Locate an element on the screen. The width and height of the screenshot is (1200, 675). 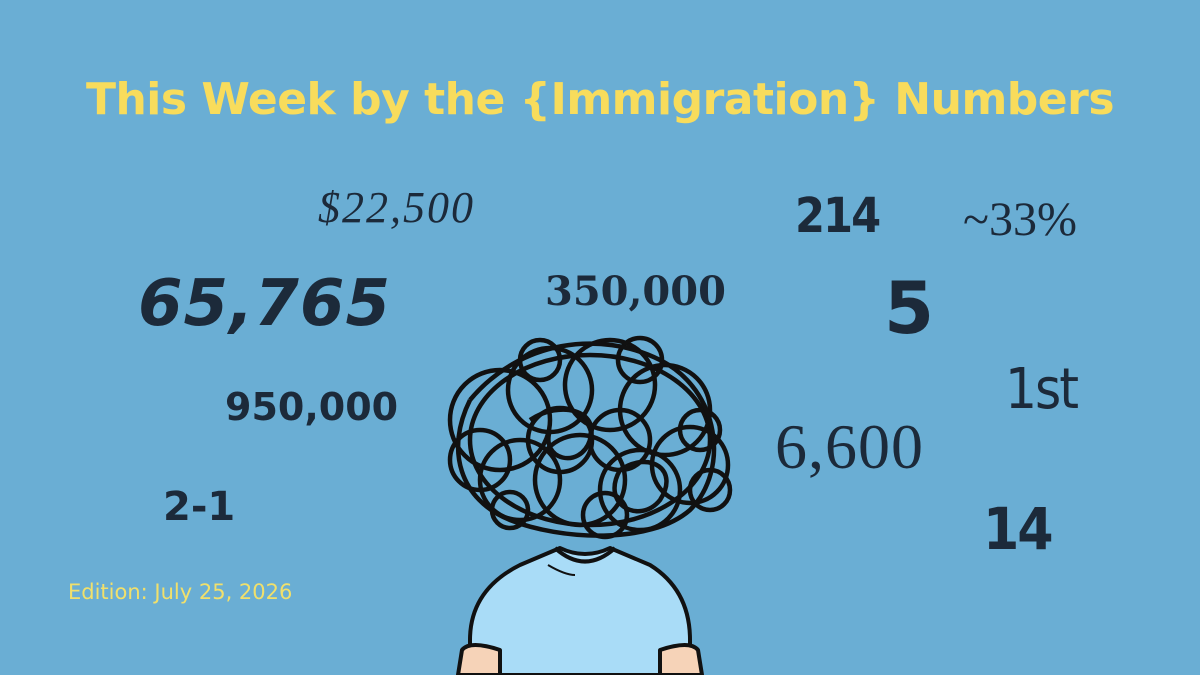
title: This Week by the {Immigration} Numbers is located at coordinates (600, 99).